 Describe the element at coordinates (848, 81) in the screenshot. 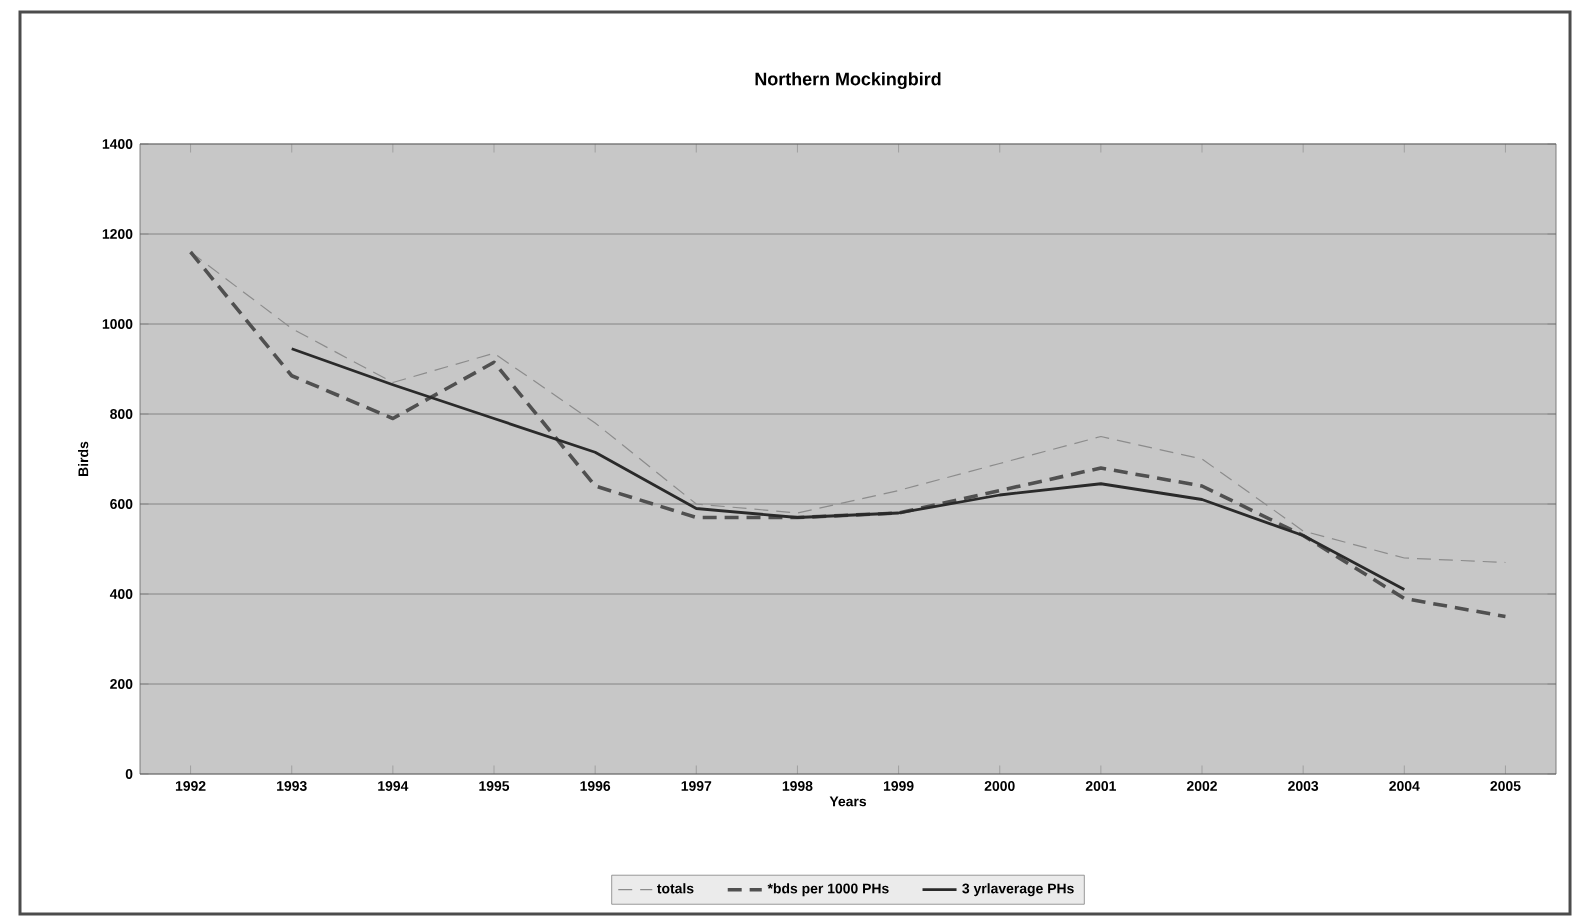

I see `chart-title: Northern Mockingbird` at that location.